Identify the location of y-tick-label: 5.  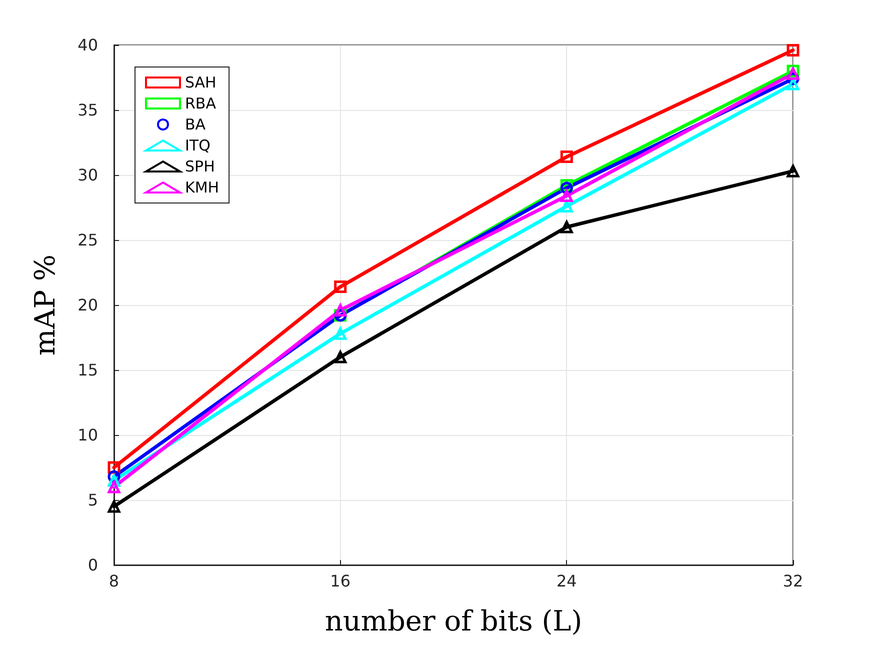
(93, 500).